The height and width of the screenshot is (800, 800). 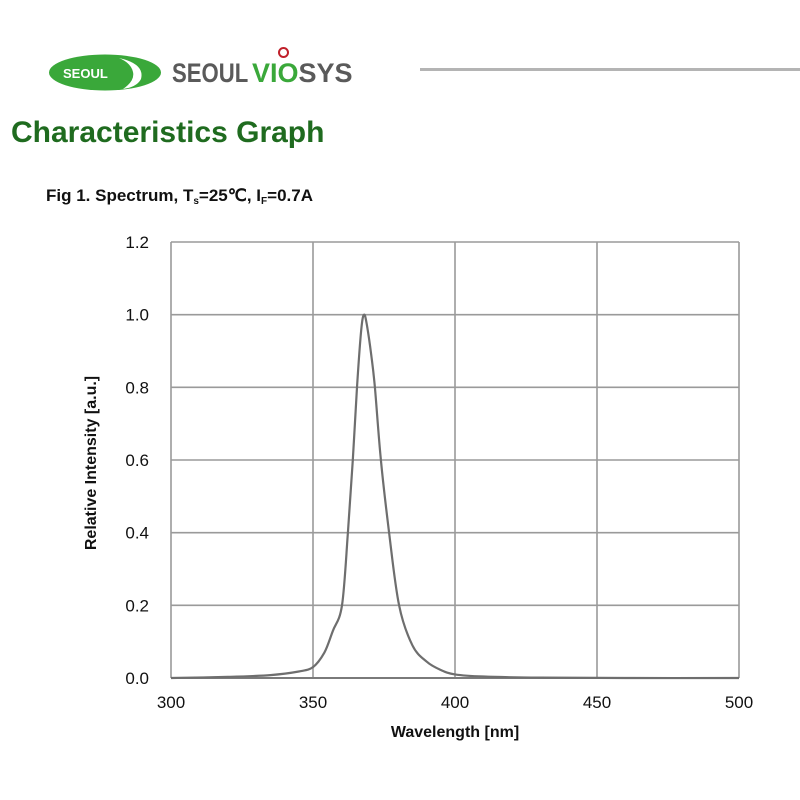 I want to click on brand-part-vio: VIO, so click(x=275, y=73).